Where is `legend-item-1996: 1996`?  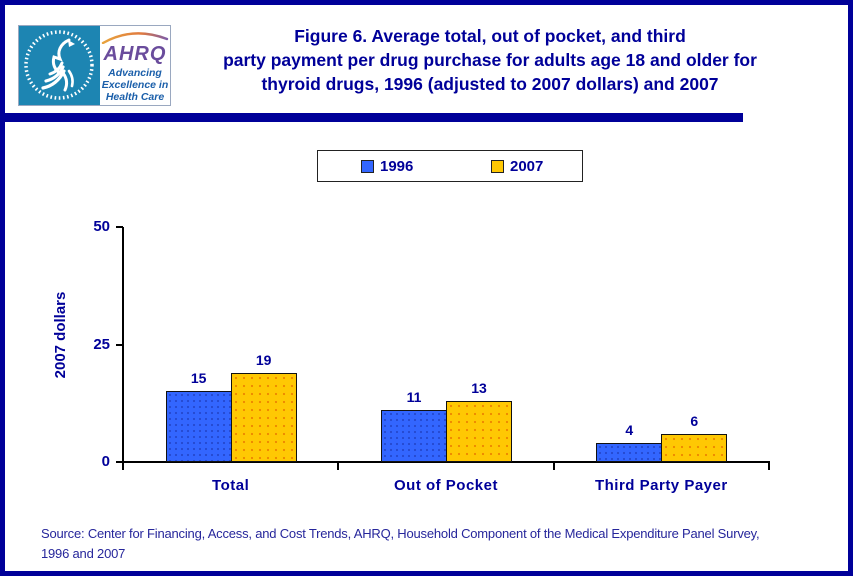 legend-item-1996: 1996 is located at coordinates (387, 166).